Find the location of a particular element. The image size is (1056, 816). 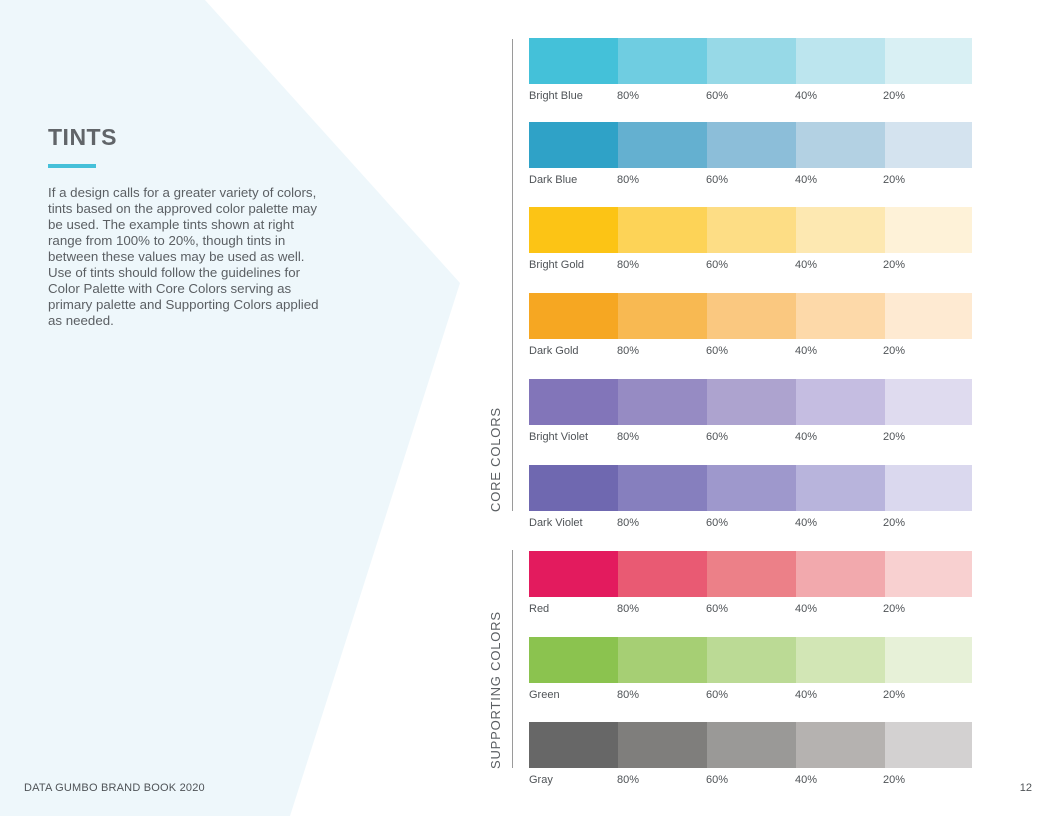

bright-violet-labels: Bright Violet 80% 60% 40% 20% is located at coordinates (750, 438).